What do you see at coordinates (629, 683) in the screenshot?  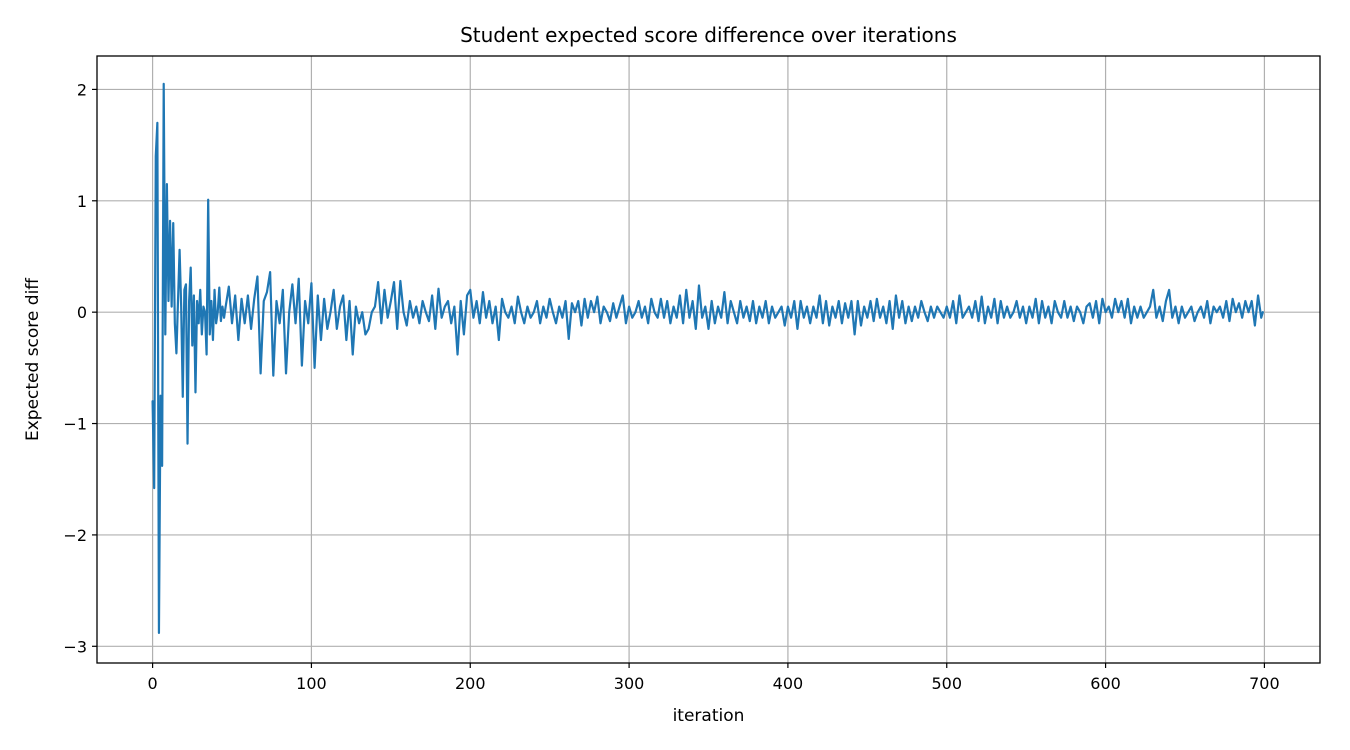 I see `x-tick-label: 300` at bounding box center [629, 683].